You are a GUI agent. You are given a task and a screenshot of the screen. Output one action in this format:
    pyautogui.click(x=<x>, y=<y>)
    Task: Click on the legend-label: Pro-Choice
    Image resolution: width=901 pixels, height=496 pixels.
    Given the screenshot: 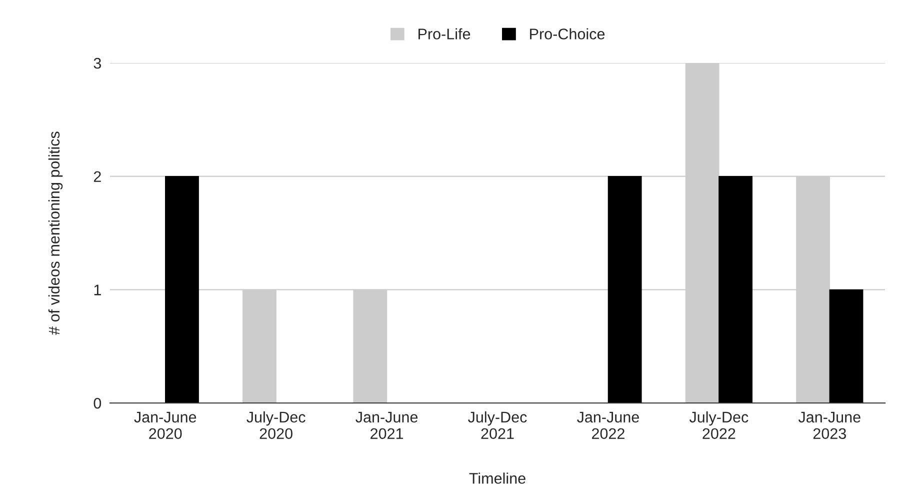 What is the action you would take?
    pyautogui.click(x=567, y=34)
    